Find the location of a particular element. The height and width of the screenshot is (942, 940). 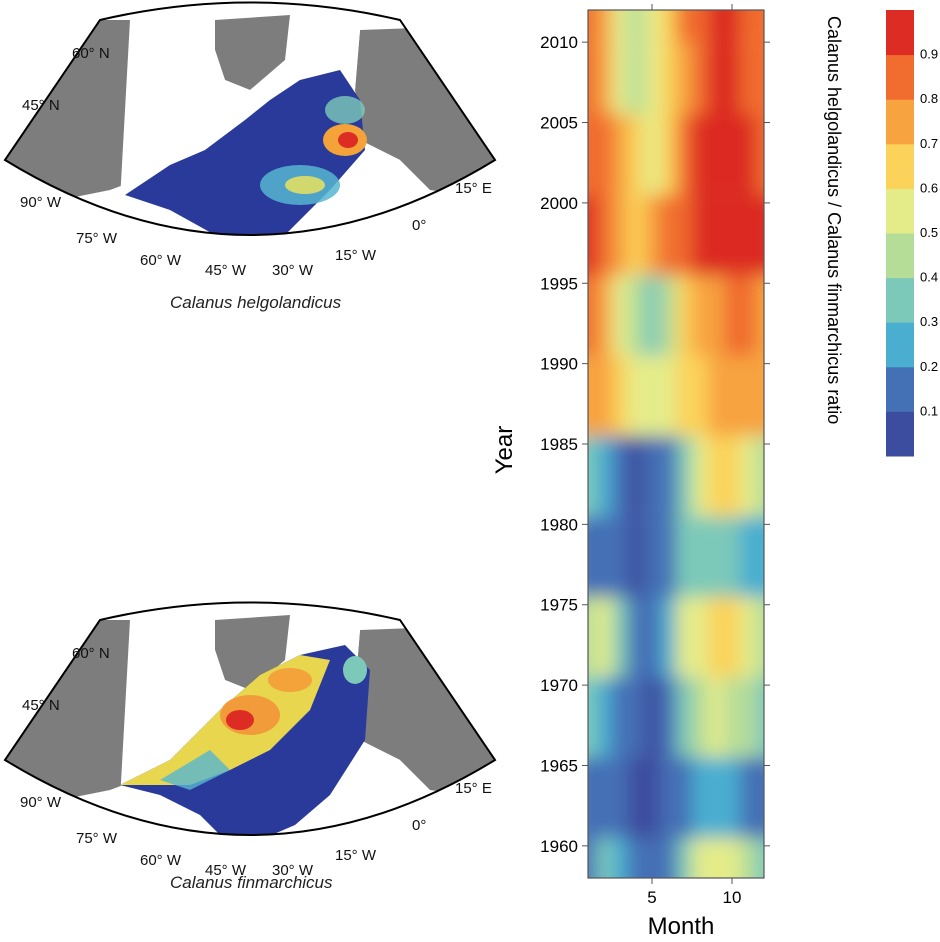

colorbar: 0.1 0.2 0.3 0.4 0.5 0.6 0.7 0.8 0.9 is located at coordinates (912, 233).